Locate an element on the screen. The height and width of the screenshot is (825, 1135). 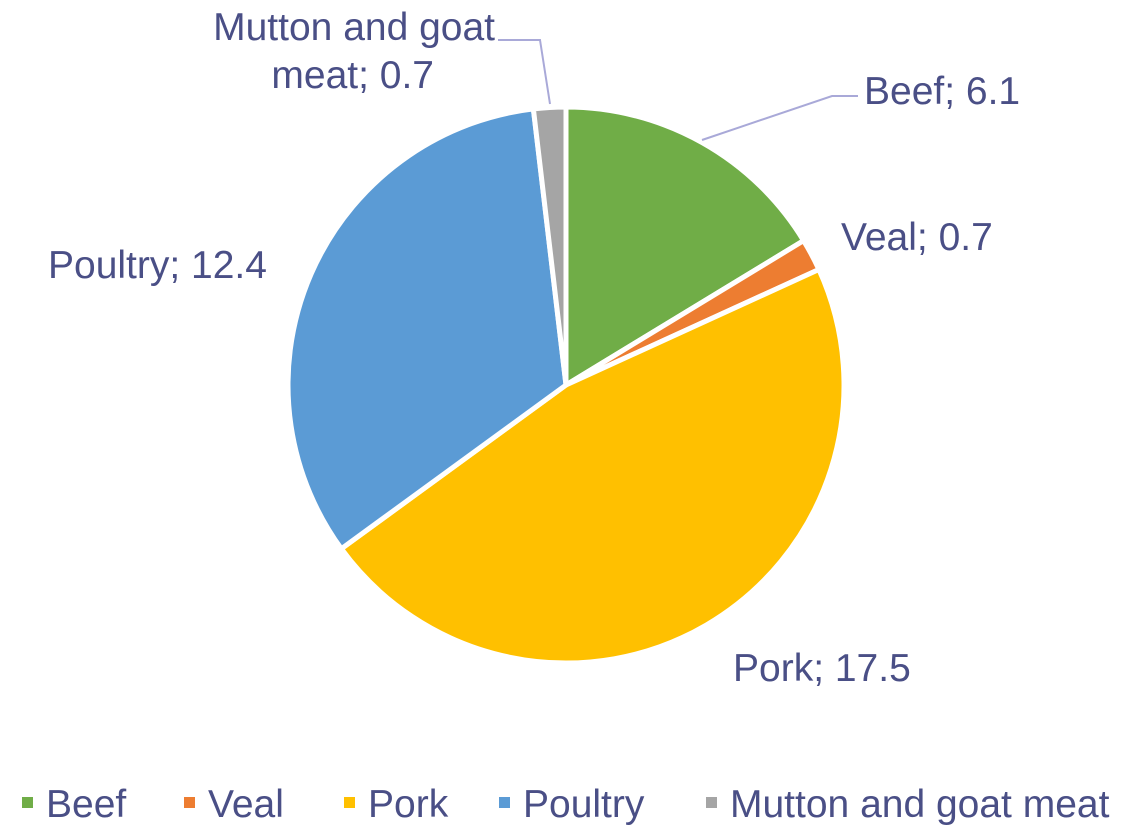
data-label-beef: Beef; 6.1 is located at coordinates (942, 91).